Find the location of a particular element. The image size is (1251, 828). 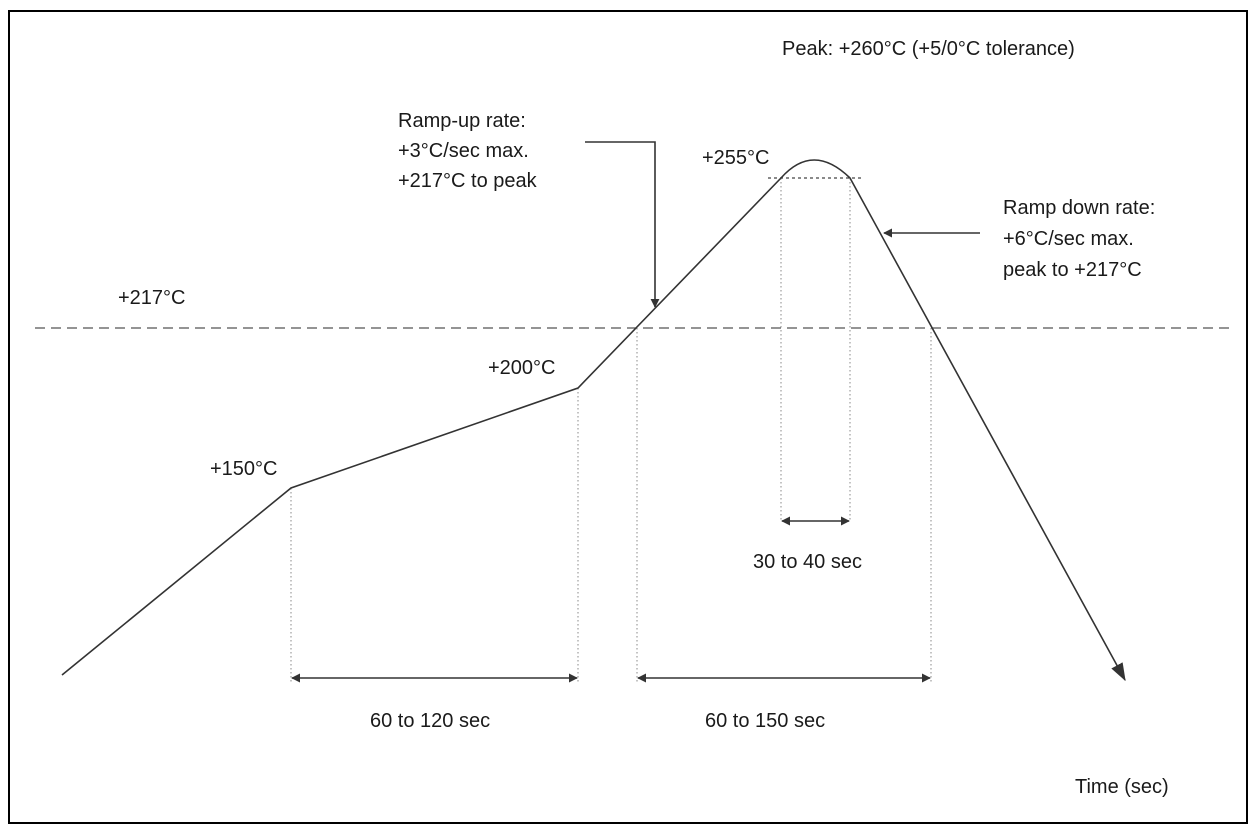

temp-255-label: +255°C is located at coordinates (736, 158).